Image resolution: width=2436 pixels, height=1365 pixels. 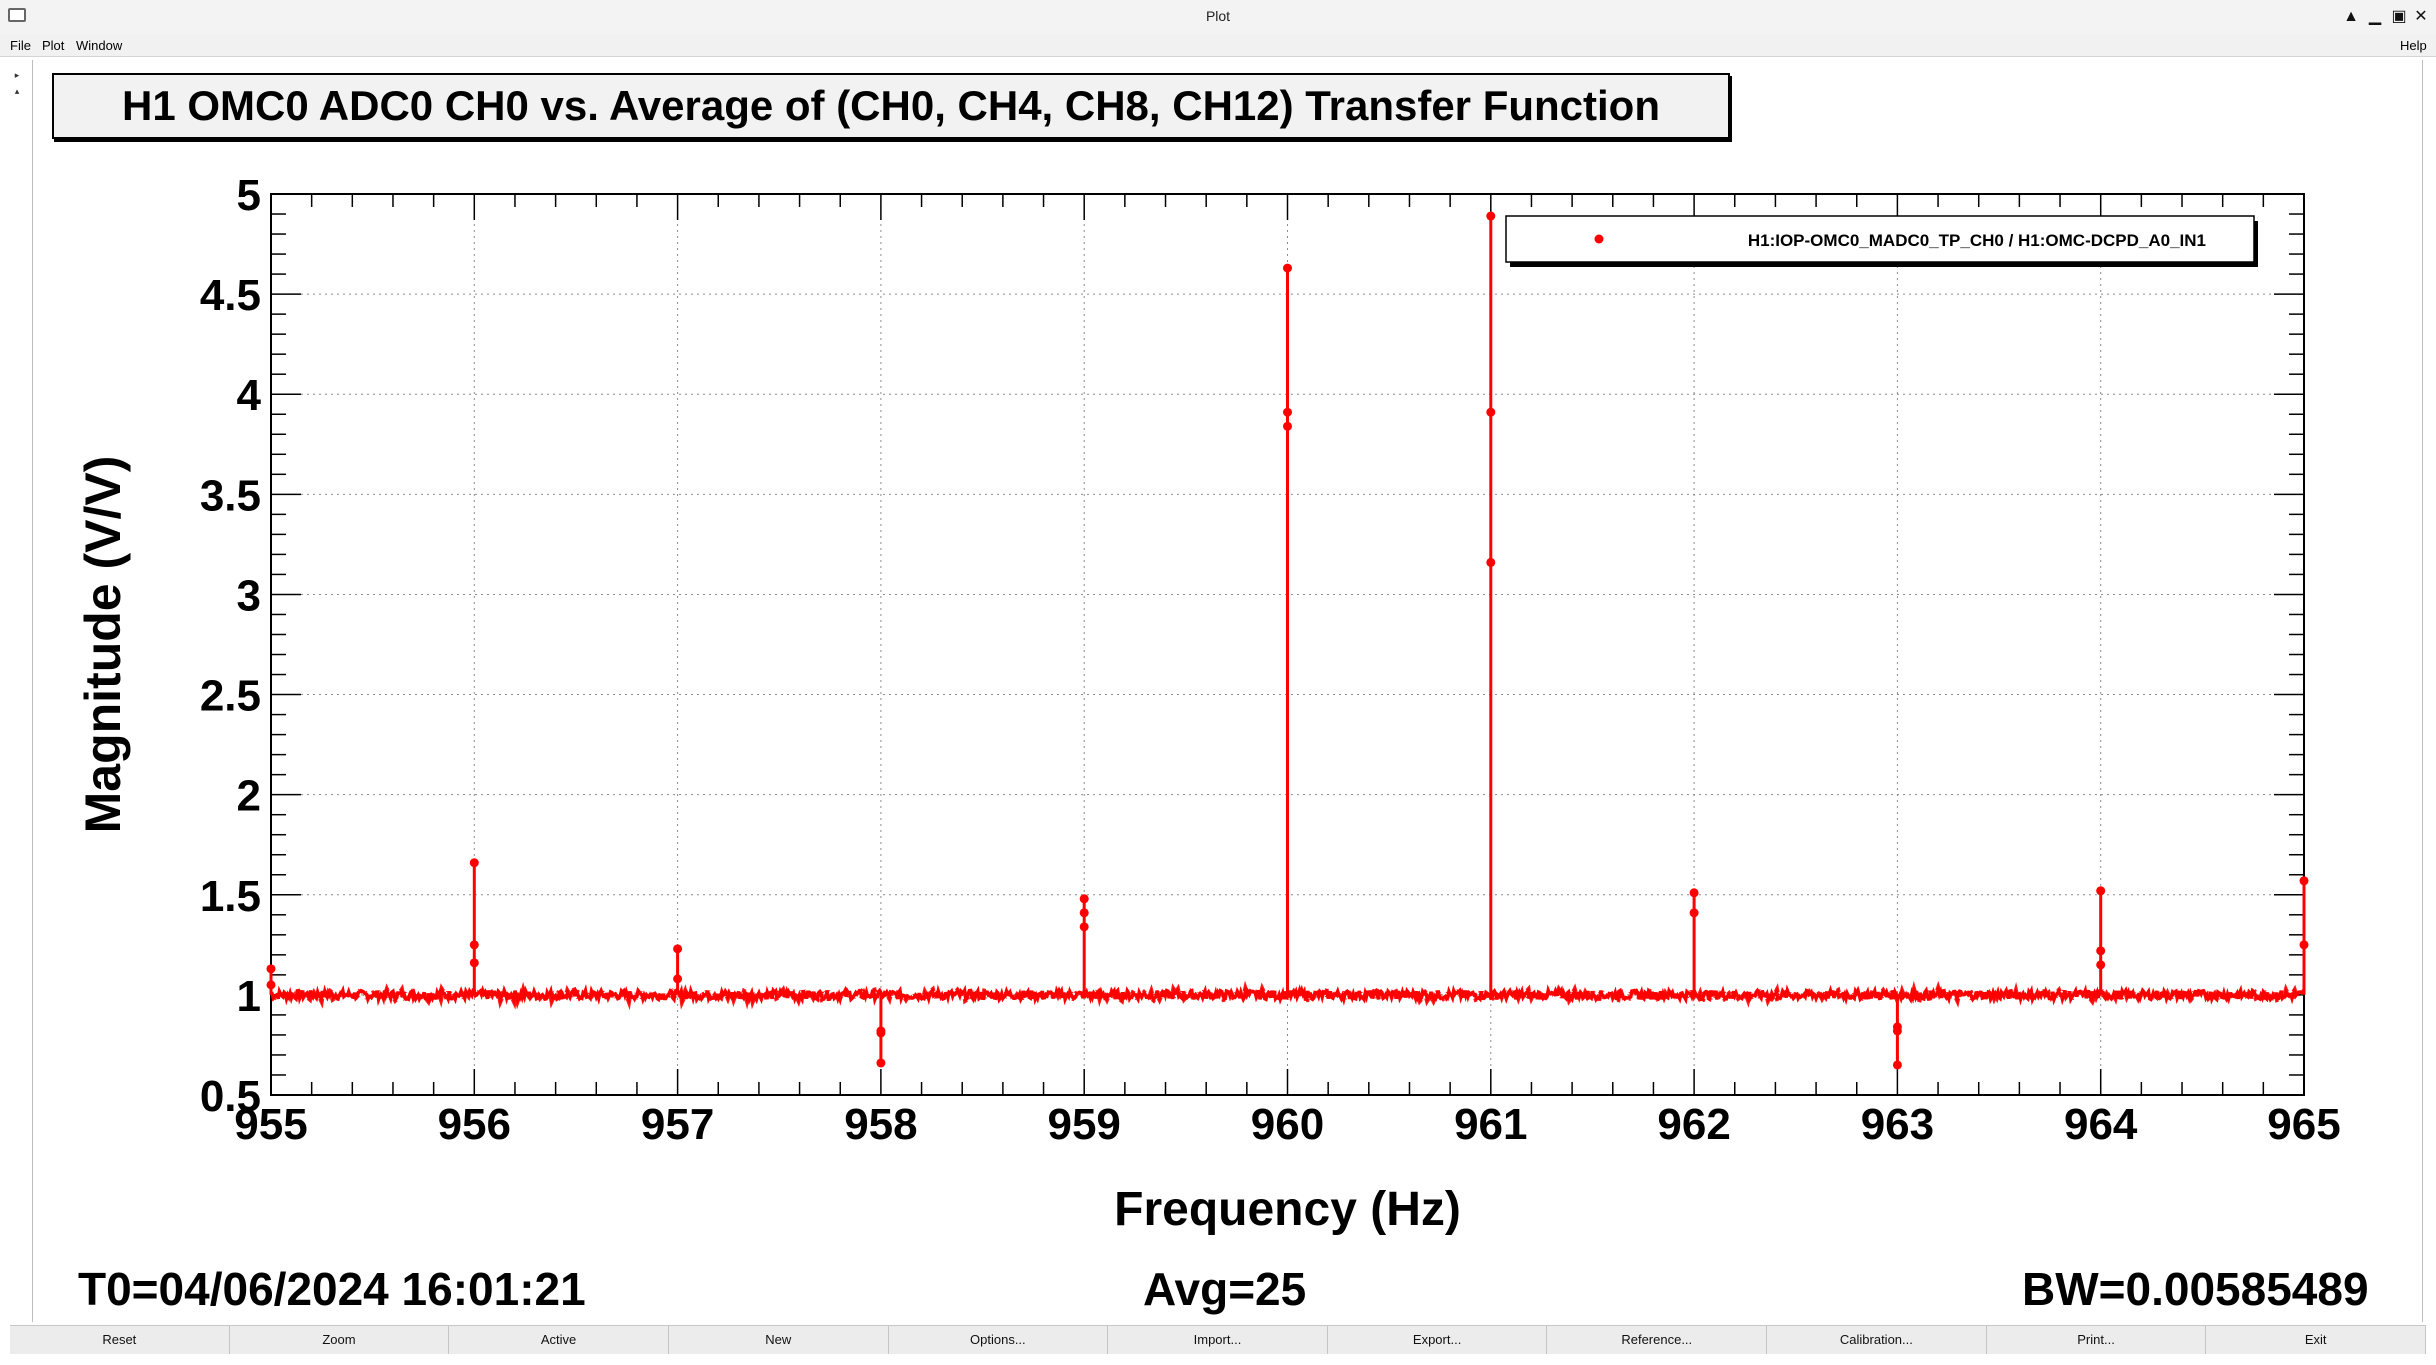 What do you see at coordinates (17, 84) in the screenshot?
I see `panel-scroll-buttons: ▸ ▴` at bounding box center [17, 84].